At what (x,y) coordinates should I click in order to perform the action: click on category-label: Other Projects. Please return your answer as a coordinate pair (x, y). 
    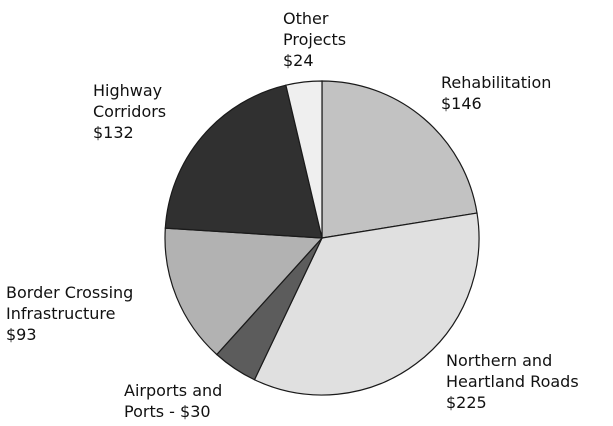
    Looking at the image, I should click on (315, 29).